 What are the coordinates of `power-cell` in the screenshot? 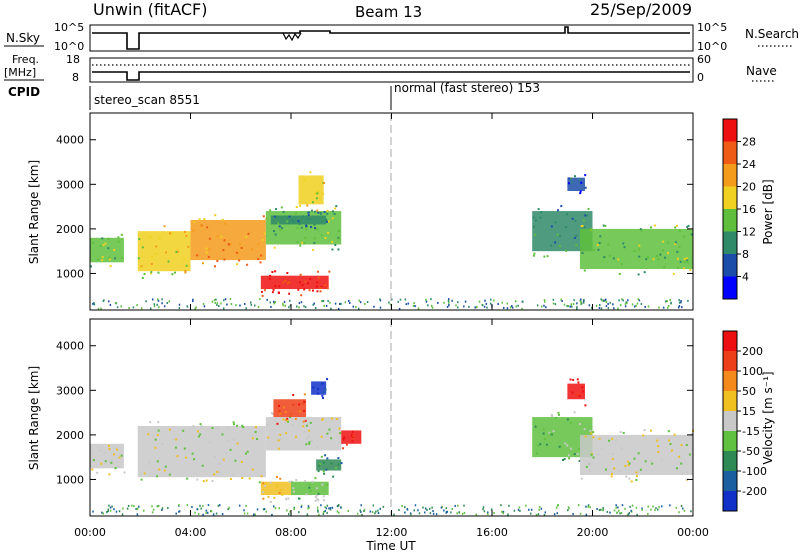 It's located at (294, 282).